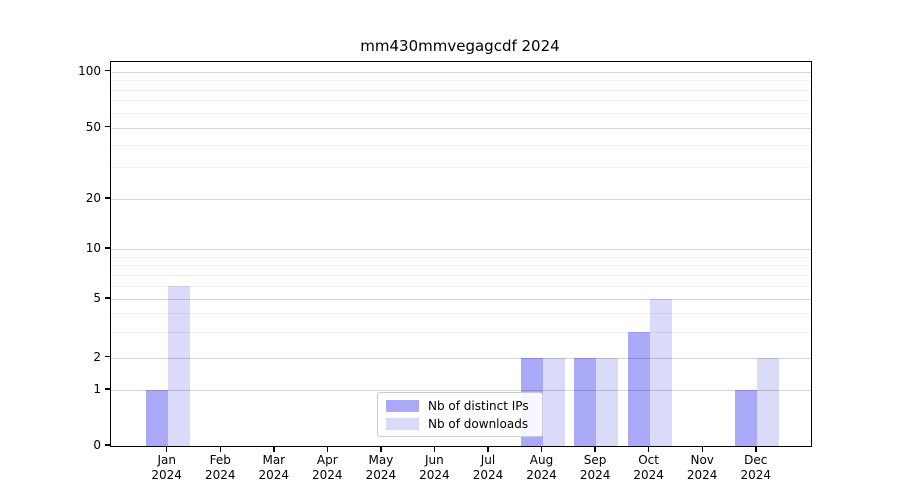 This screenshot has height=500, width=900. What do you see at coordinates (648, 449) in the screenshot?
I see `x-tick-mark-oct` at bounding box center [648, 449].